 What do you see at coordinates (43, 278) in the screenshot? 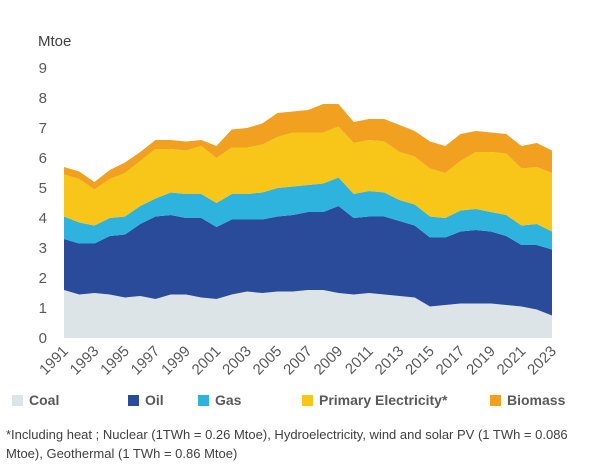
I see `y-tick-label: 2` at bounding box center [43, 278].